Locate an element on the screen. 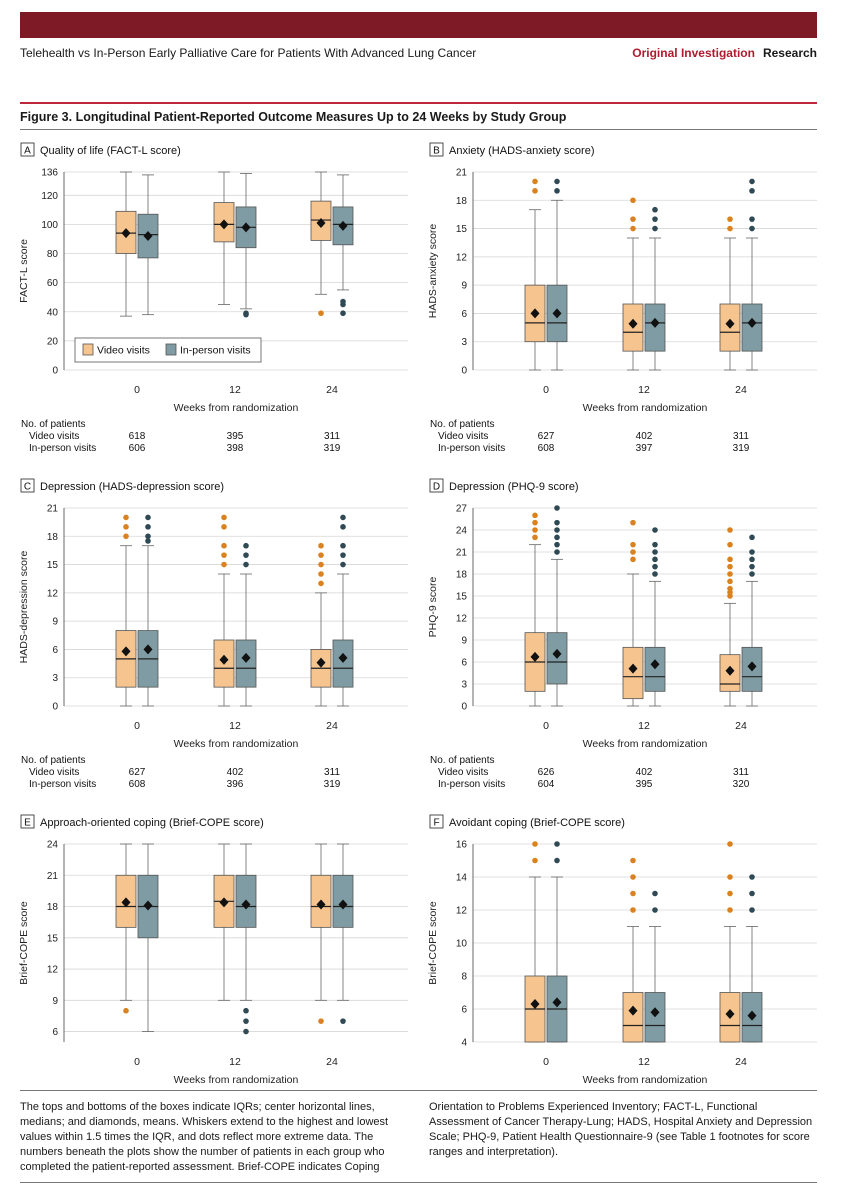  panel-title: Depression (PHQ-9 score) is located at coordinates (514, 487).